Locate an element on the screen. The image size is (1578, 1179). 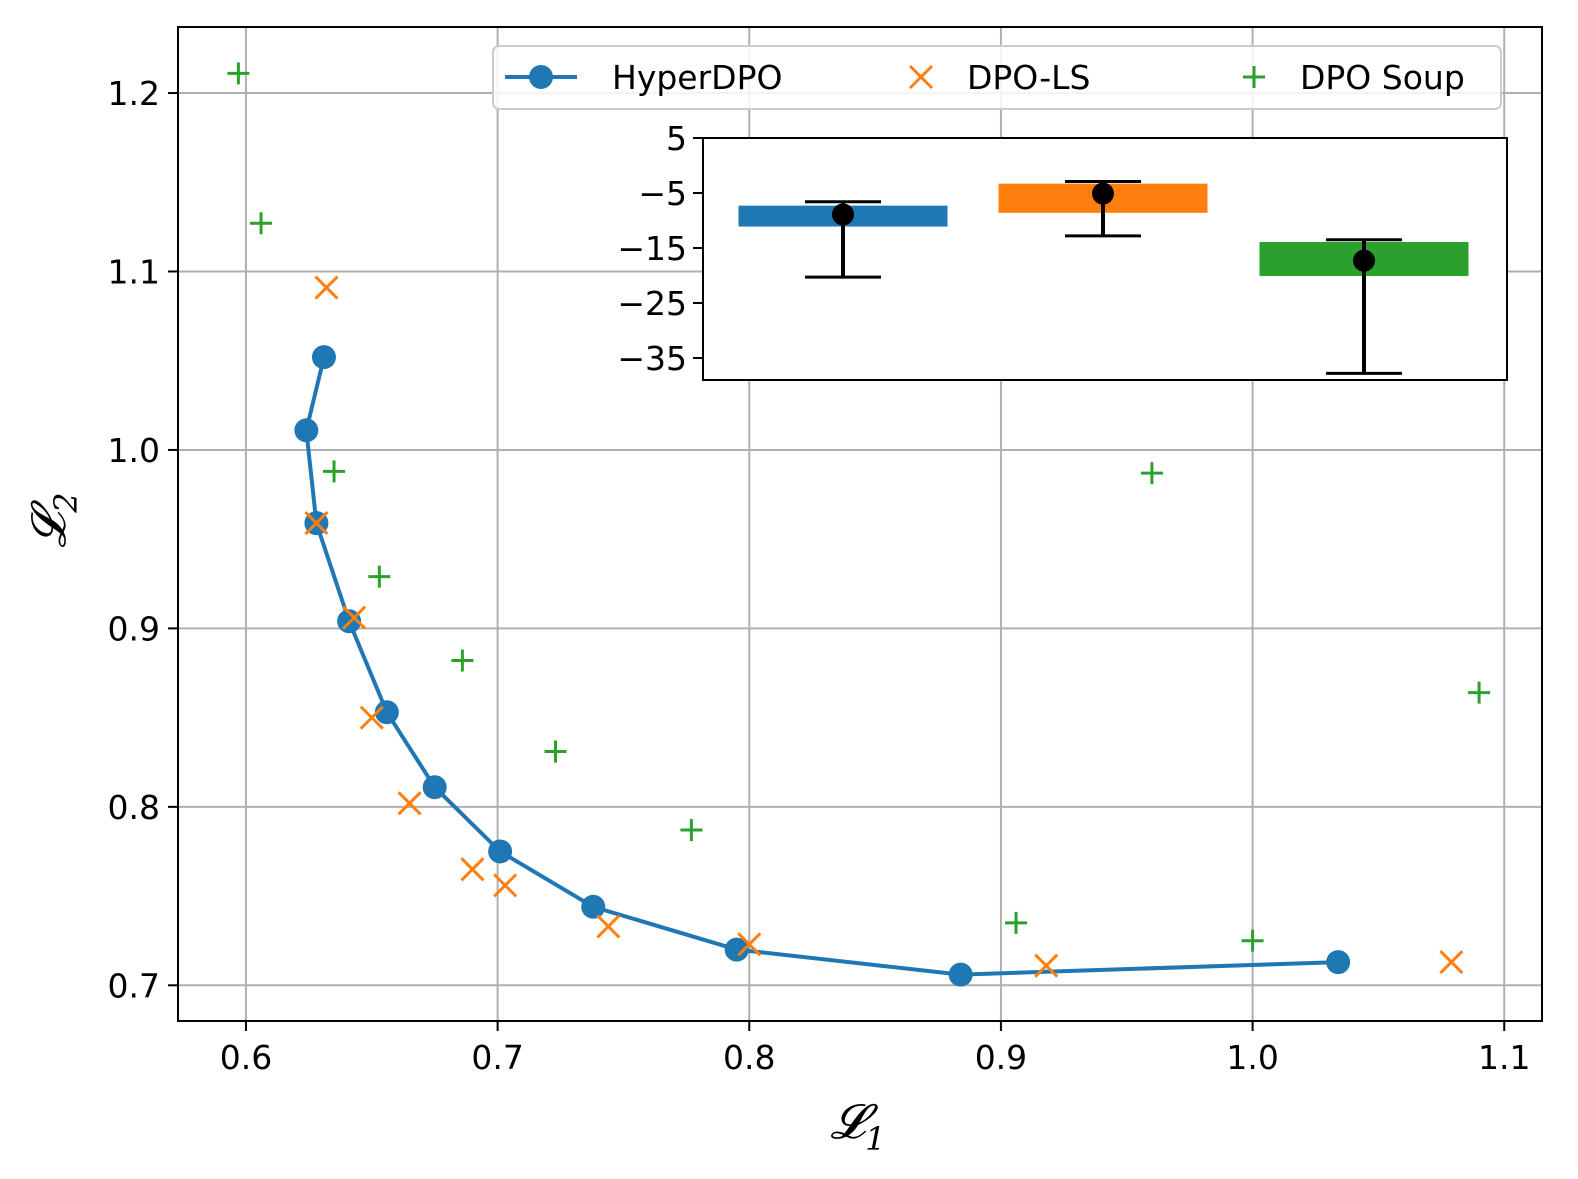
legend-box is located at coordinates (997, 77).